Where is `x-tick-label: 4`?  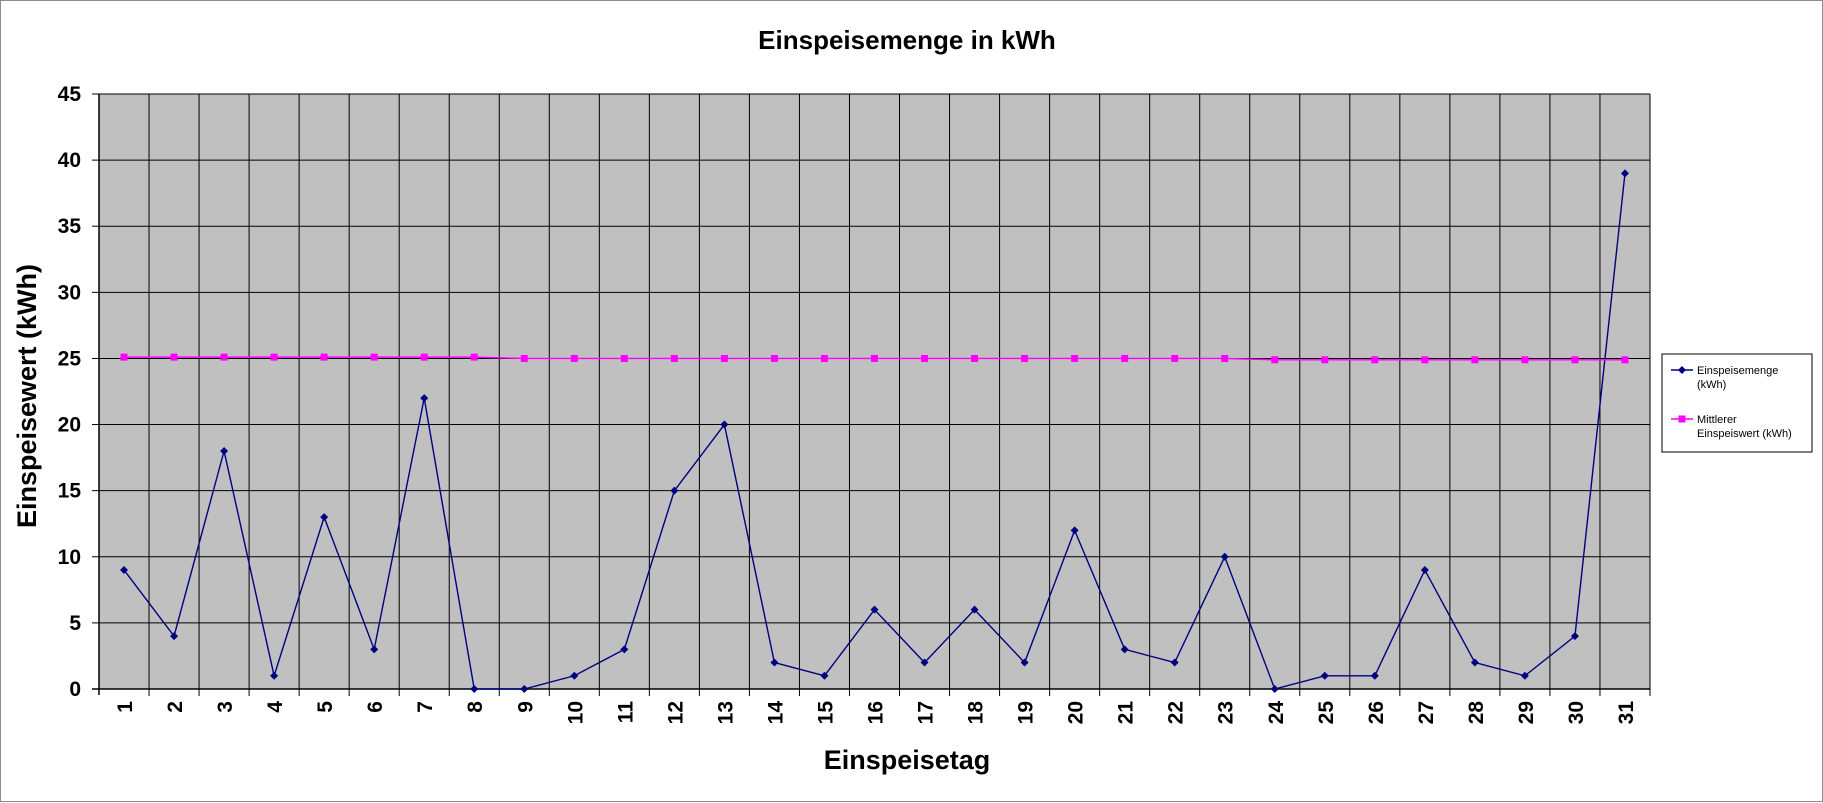
x-tick-label: 4 is located at coordinates (275, 707).